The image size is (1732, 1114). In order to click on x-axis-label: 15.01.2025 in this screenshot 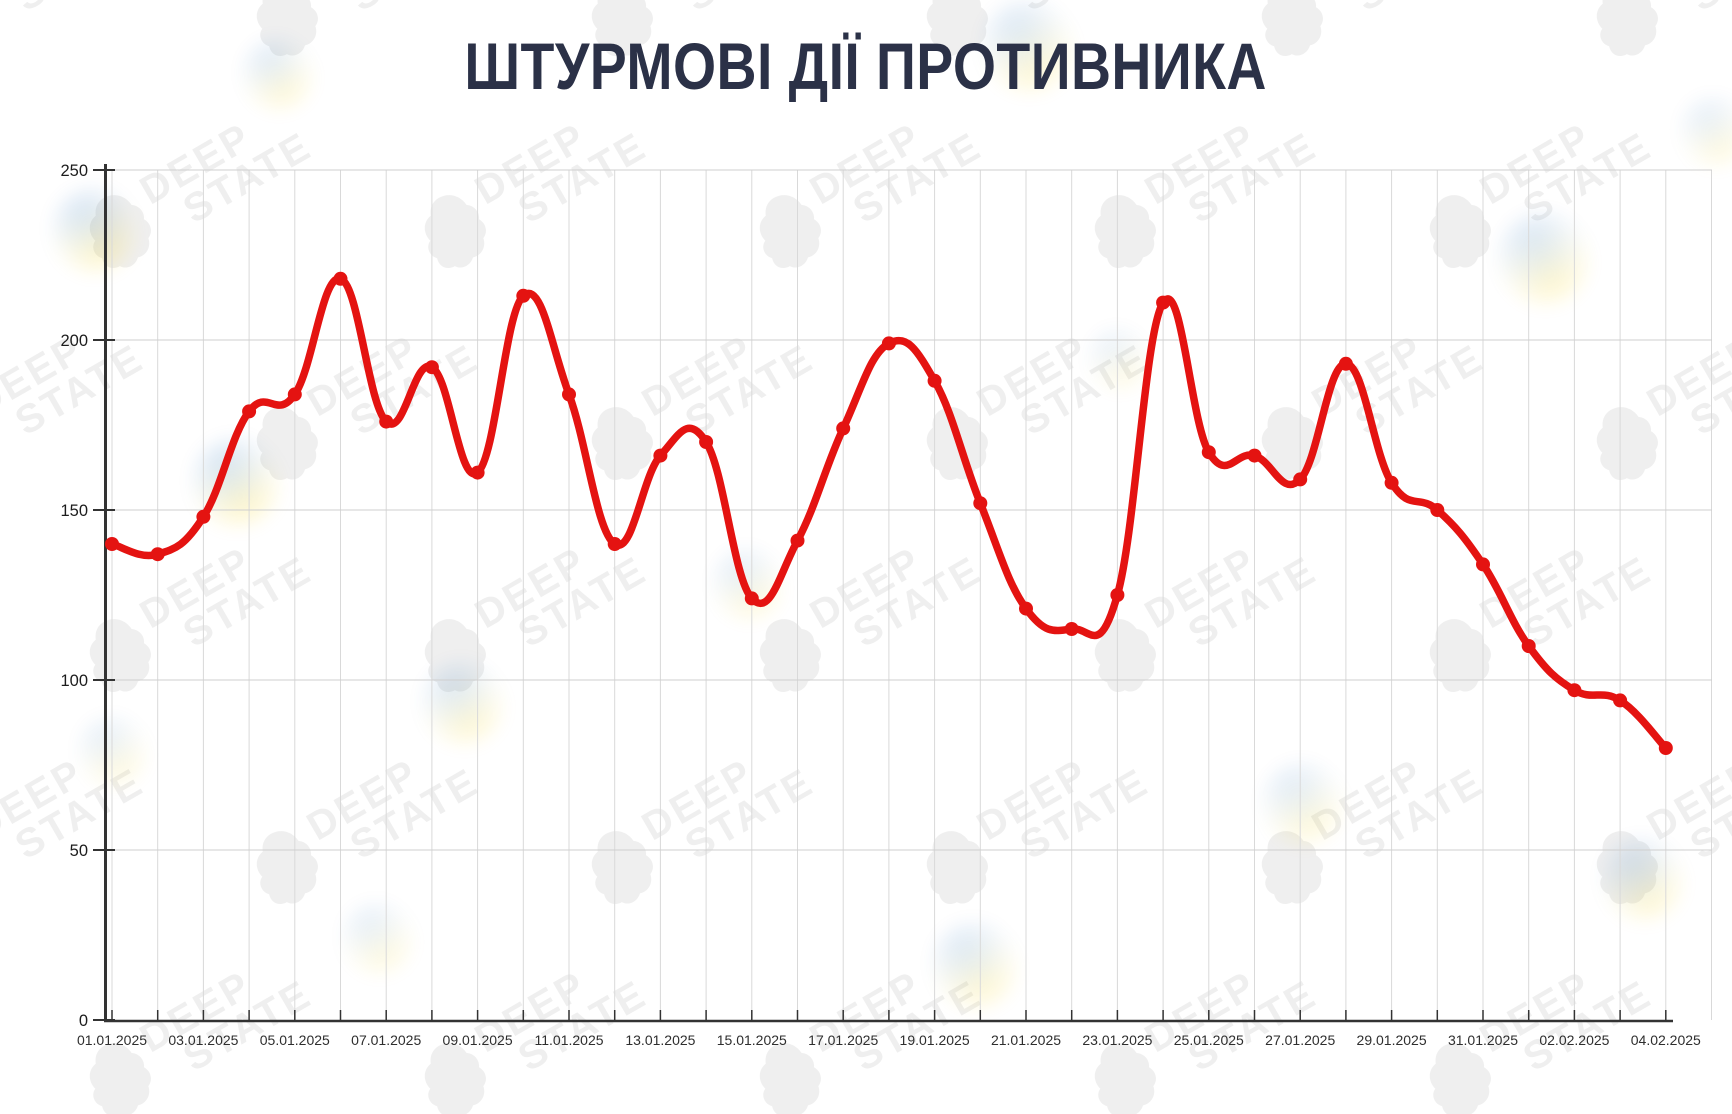, I will do `click(752, 1040)`.